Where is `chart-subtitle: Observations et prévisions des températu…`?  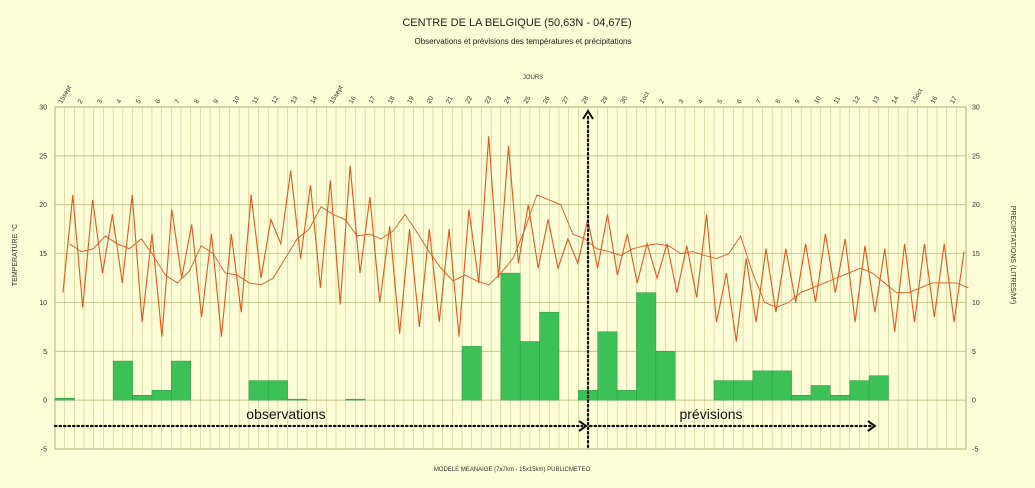 chart-subtitle: Observations et prévisions des températu… is located at coordinates (523, 41).